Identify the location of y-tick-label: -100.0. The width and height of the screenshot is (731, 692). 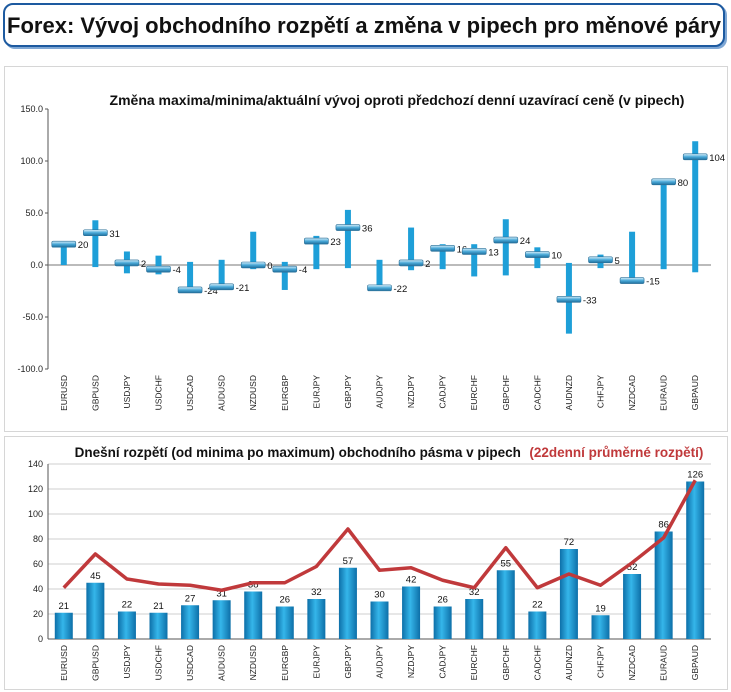
(30, 369).